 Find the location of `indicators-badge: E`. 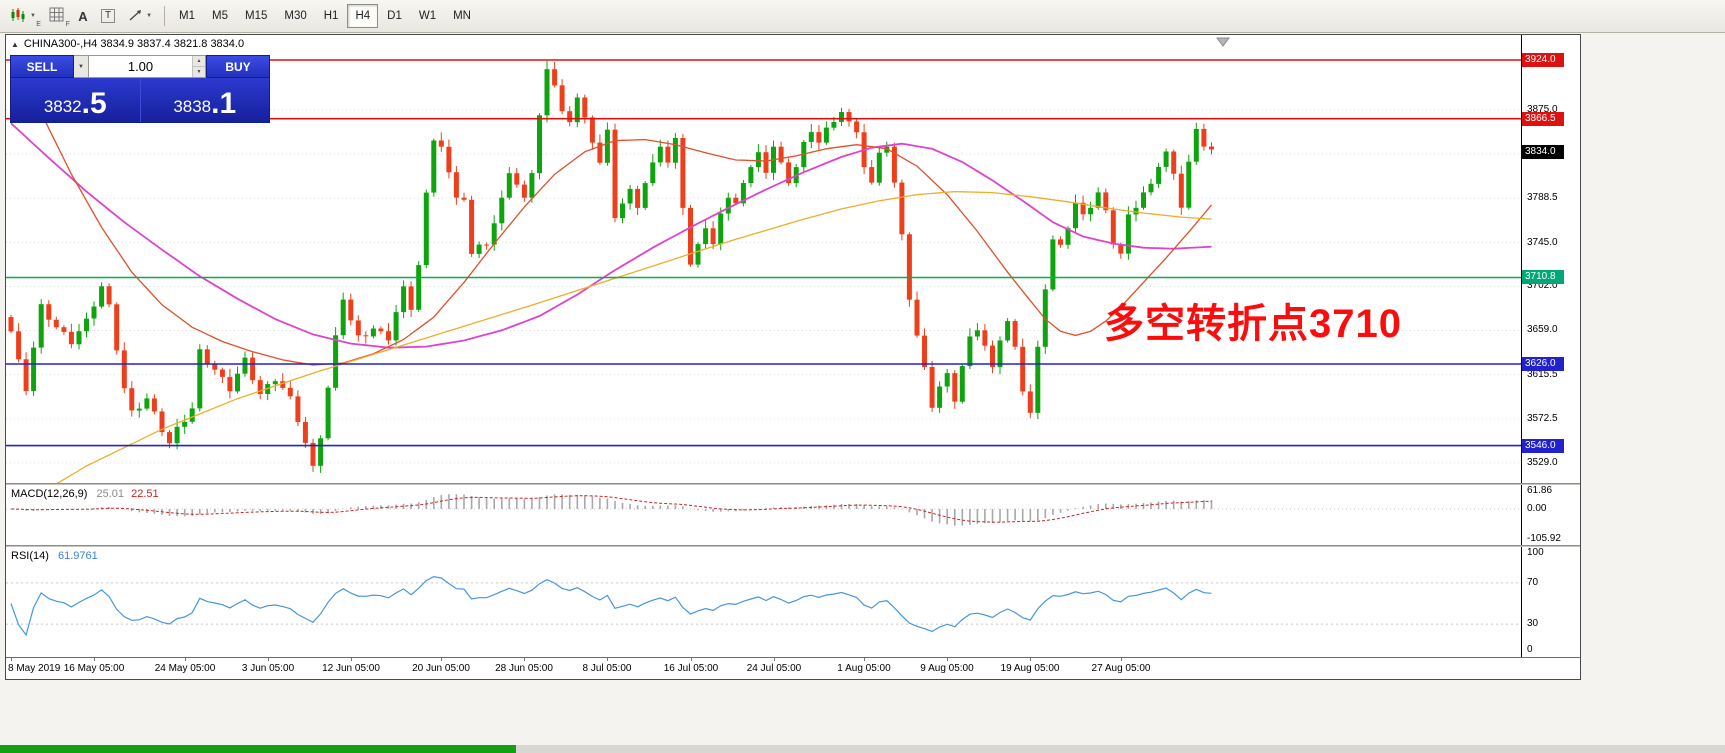

indicators-badge: E is located at coordinates (38, 24).